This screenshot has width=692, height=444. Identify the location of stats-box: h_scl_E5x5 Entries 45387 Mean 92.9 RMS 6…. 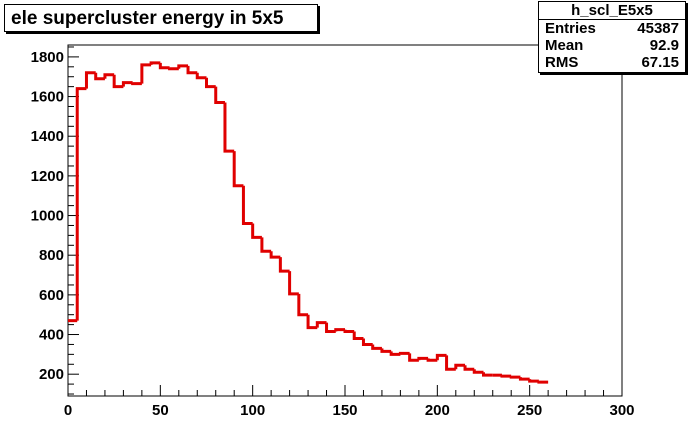
(612, 37).